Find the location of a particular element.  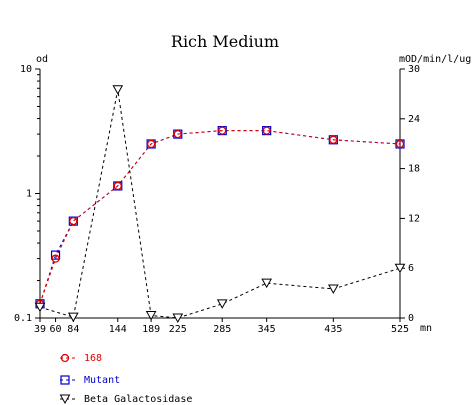

y-right-tick-label: 18 is located at coordinates (414, 169).